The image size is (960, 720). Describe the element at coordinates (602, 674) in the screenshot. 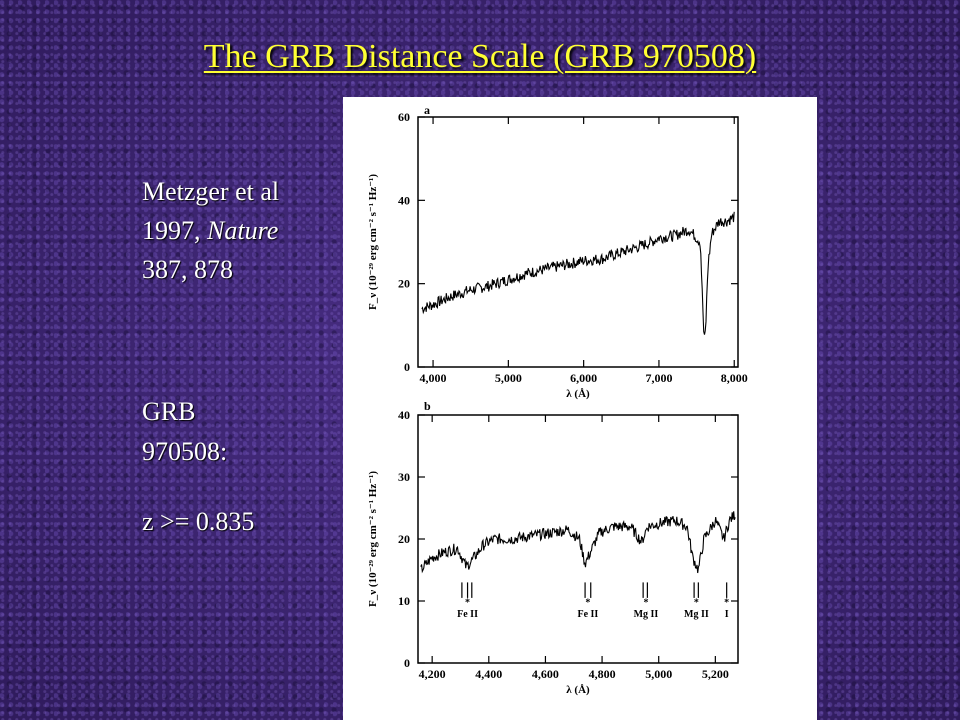

I see `x-tick-label: 4,800` at that location.